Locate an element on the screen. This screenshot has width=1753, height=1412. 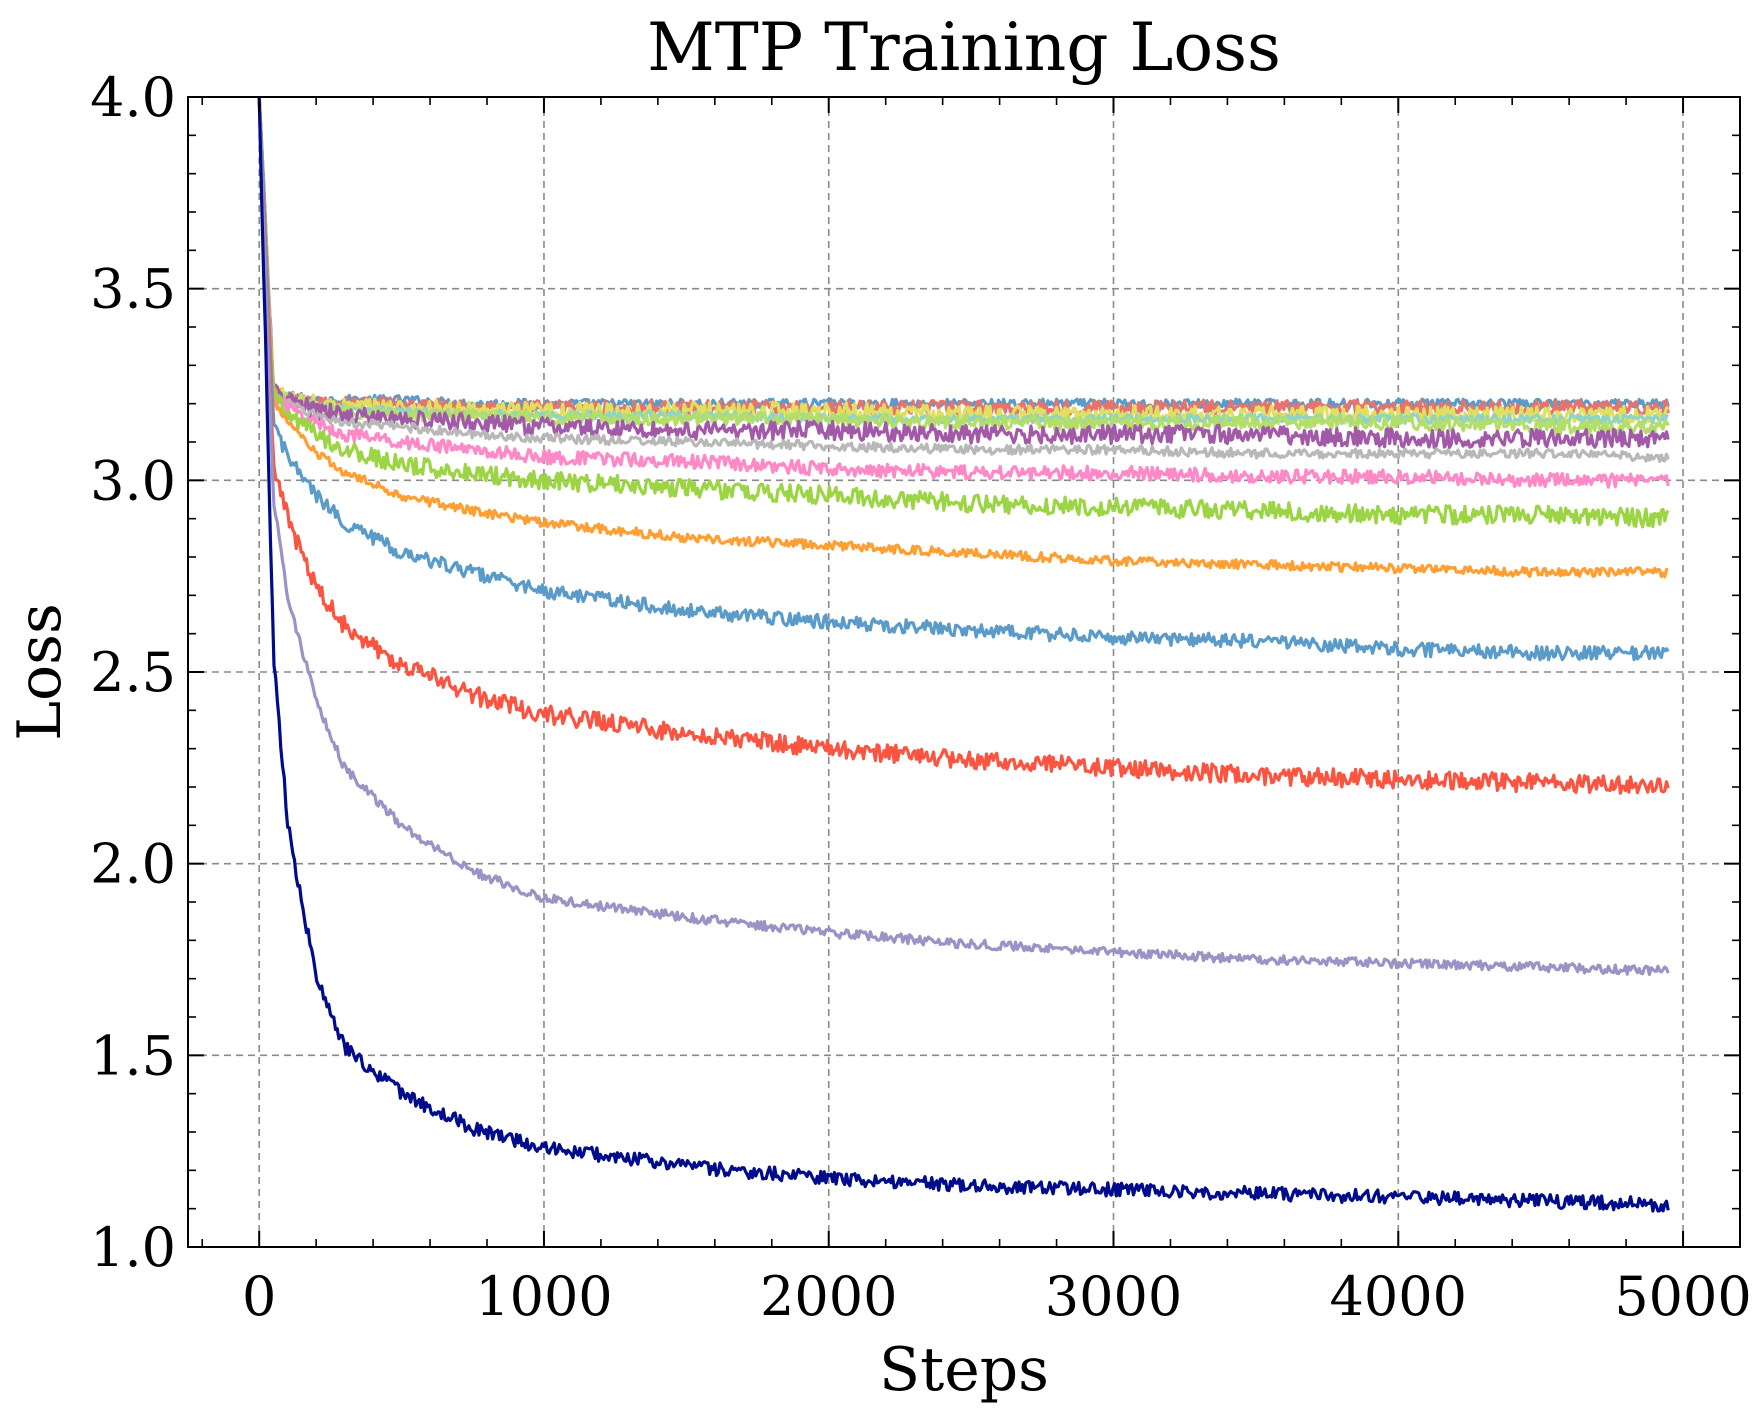
x-tick-label: 5000 is located at coordinates (1682, 1296).